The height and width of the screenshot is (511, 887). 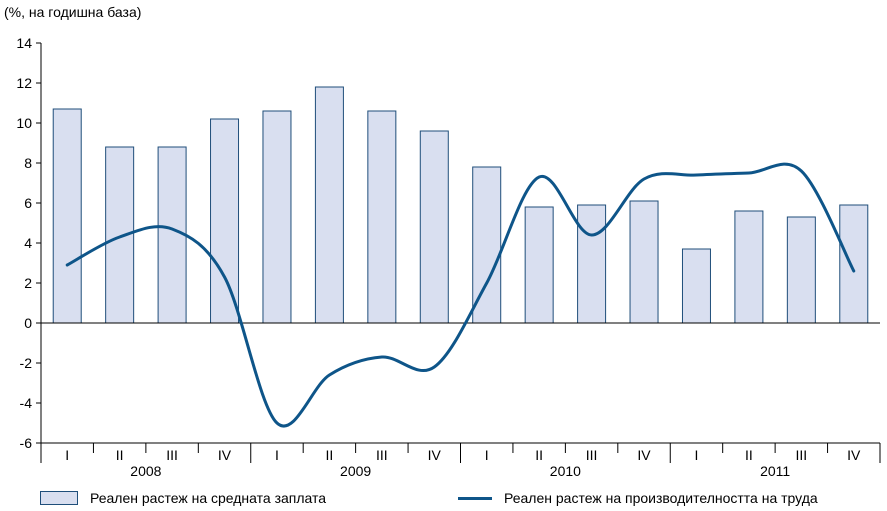 I want to click on x-year-label: 2011, so click(x=775, y=471).